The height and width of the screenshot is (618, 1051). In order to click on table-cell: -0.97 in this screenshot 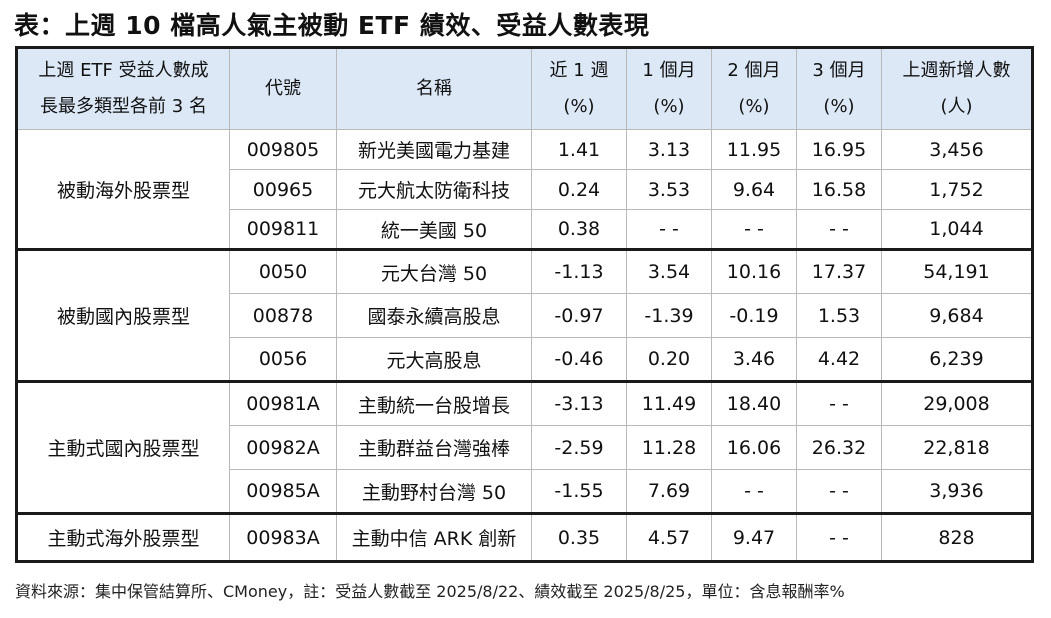, I will do `click(579, 315)`.